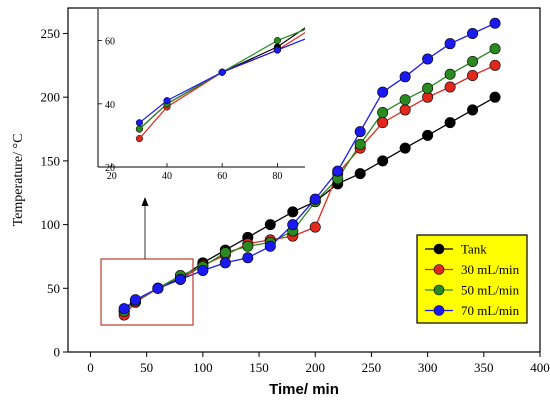 This screenshot has height=405, width=550. Describe the element at coordinates (51, 160) in the screenshot. I see `y-tick-label: 150` at that location.